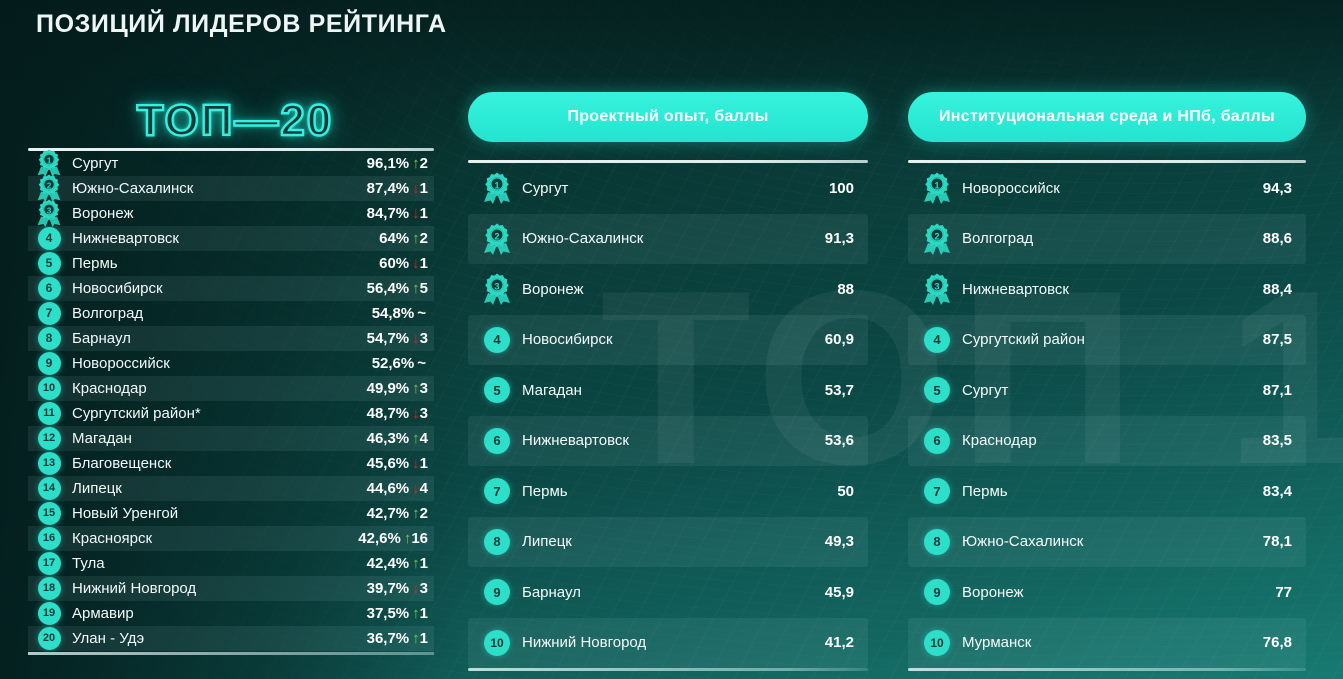 This screenshot has height=679, width=1343. What do you see at coordinates (231, 638) in the screenshot?
I see `table-row: 20 Улан - Удэ 36,7% ↑ 1` at bounding box center [231, 638].